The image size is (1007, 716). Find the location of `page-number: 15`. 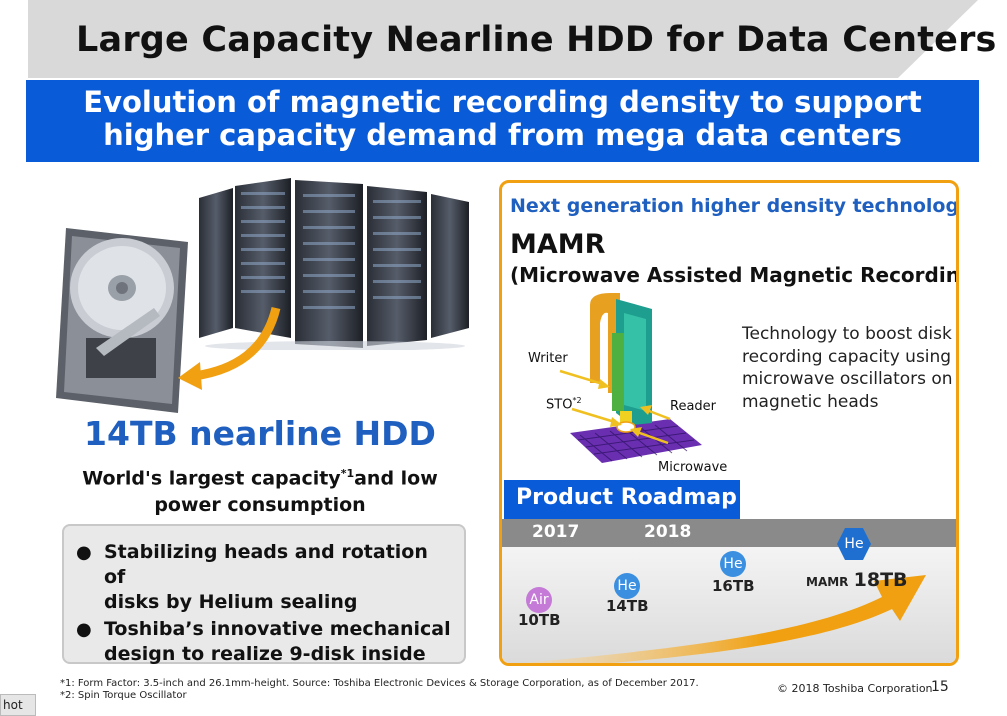

page-number: 15 is located at coordinates (940, 687).